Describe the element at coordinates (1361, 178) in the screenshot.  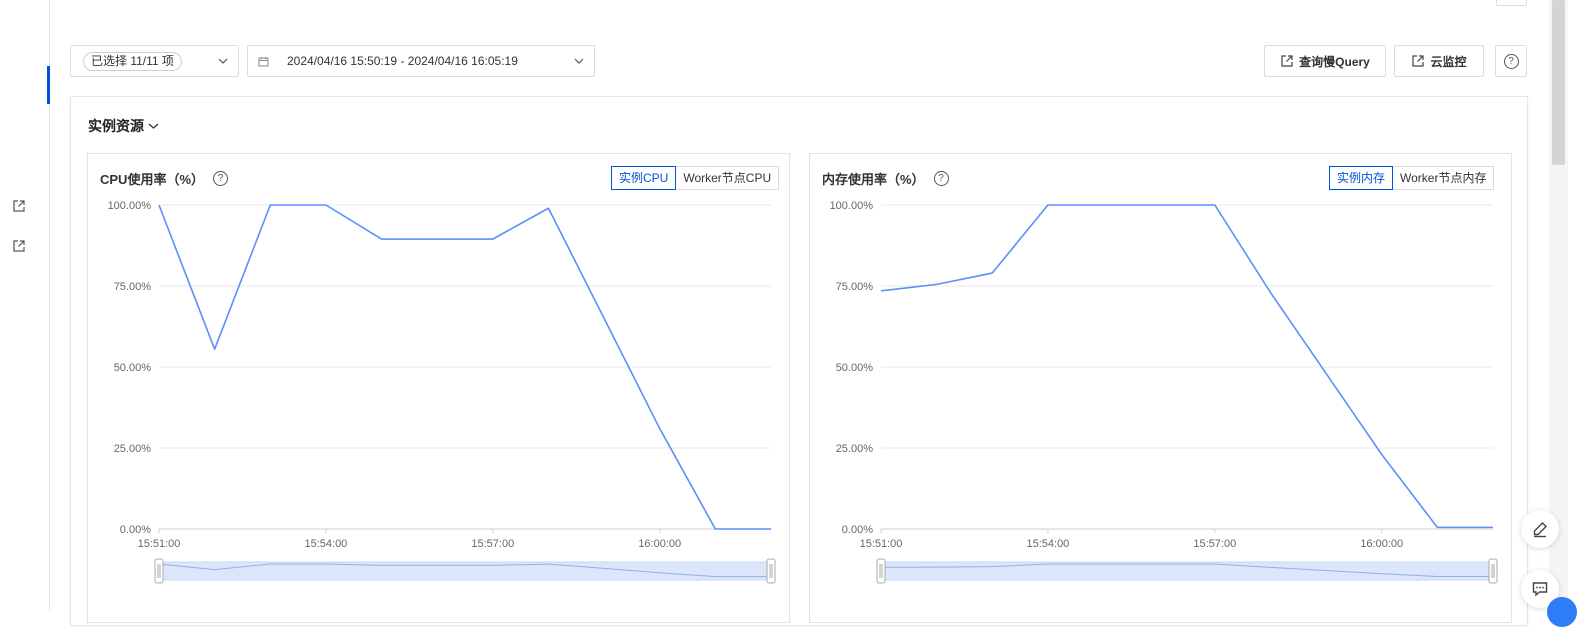
I see `tab-instance-memory: 实例内存` at that location.